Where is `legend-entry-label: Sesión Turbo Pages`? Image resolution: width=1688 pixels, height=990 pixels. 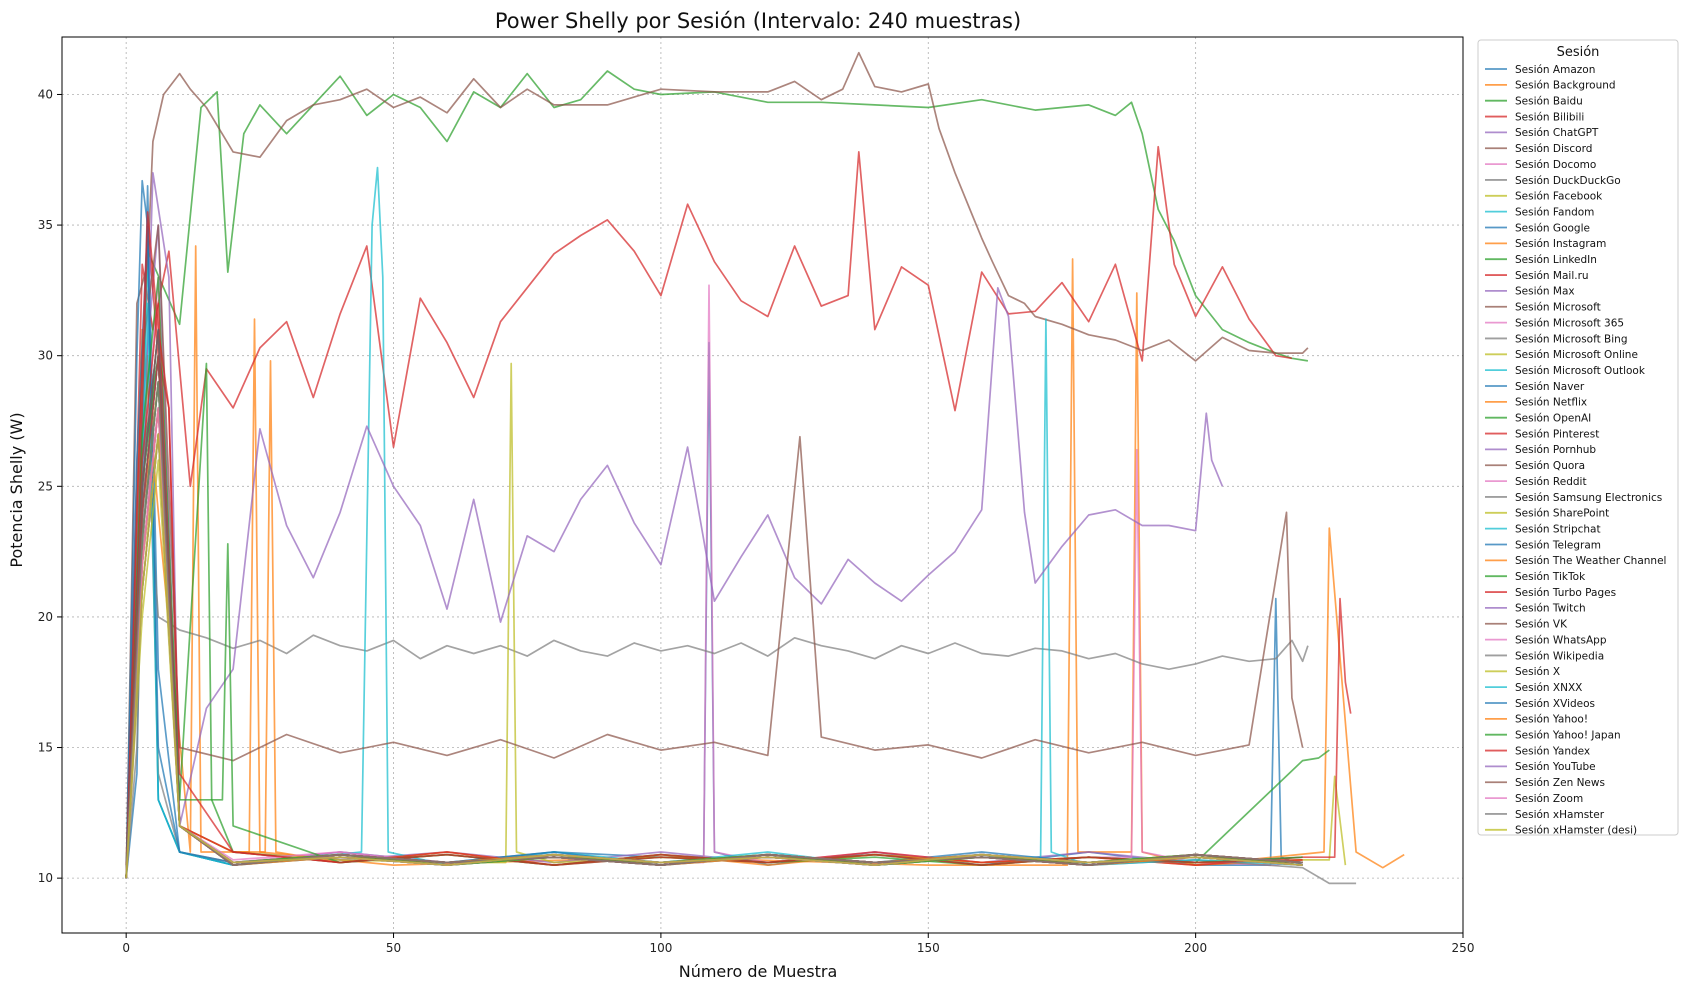 legend-entry-label: Sesión Turbo Pages is located at coordinates (1565, 593).